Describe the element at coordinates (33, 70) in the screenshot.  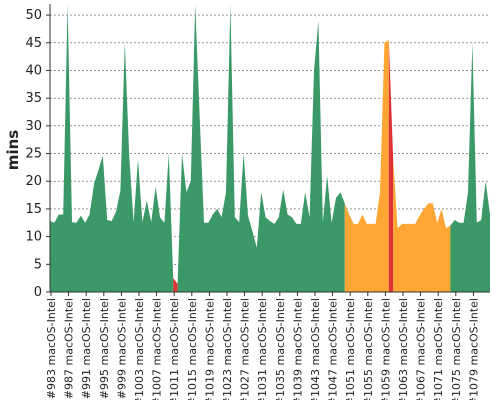
I see `y-tick-label: 40` at that location.